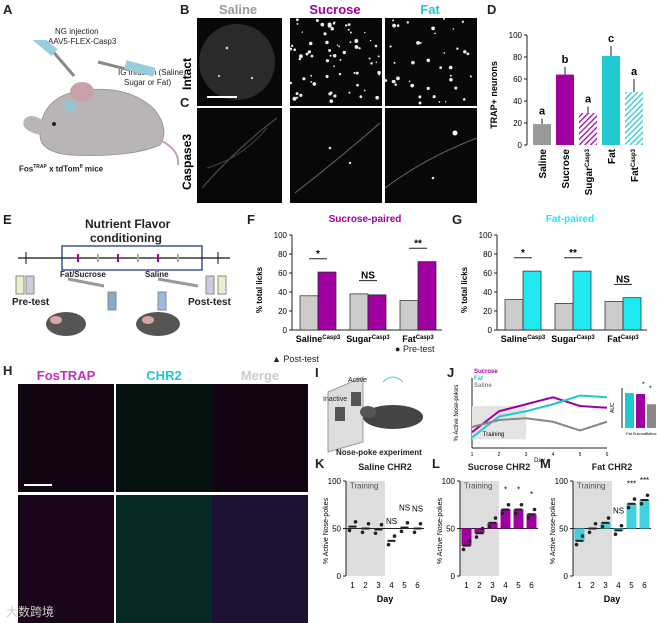  I want to click on j-inset-sig: *, so click(643, 385).